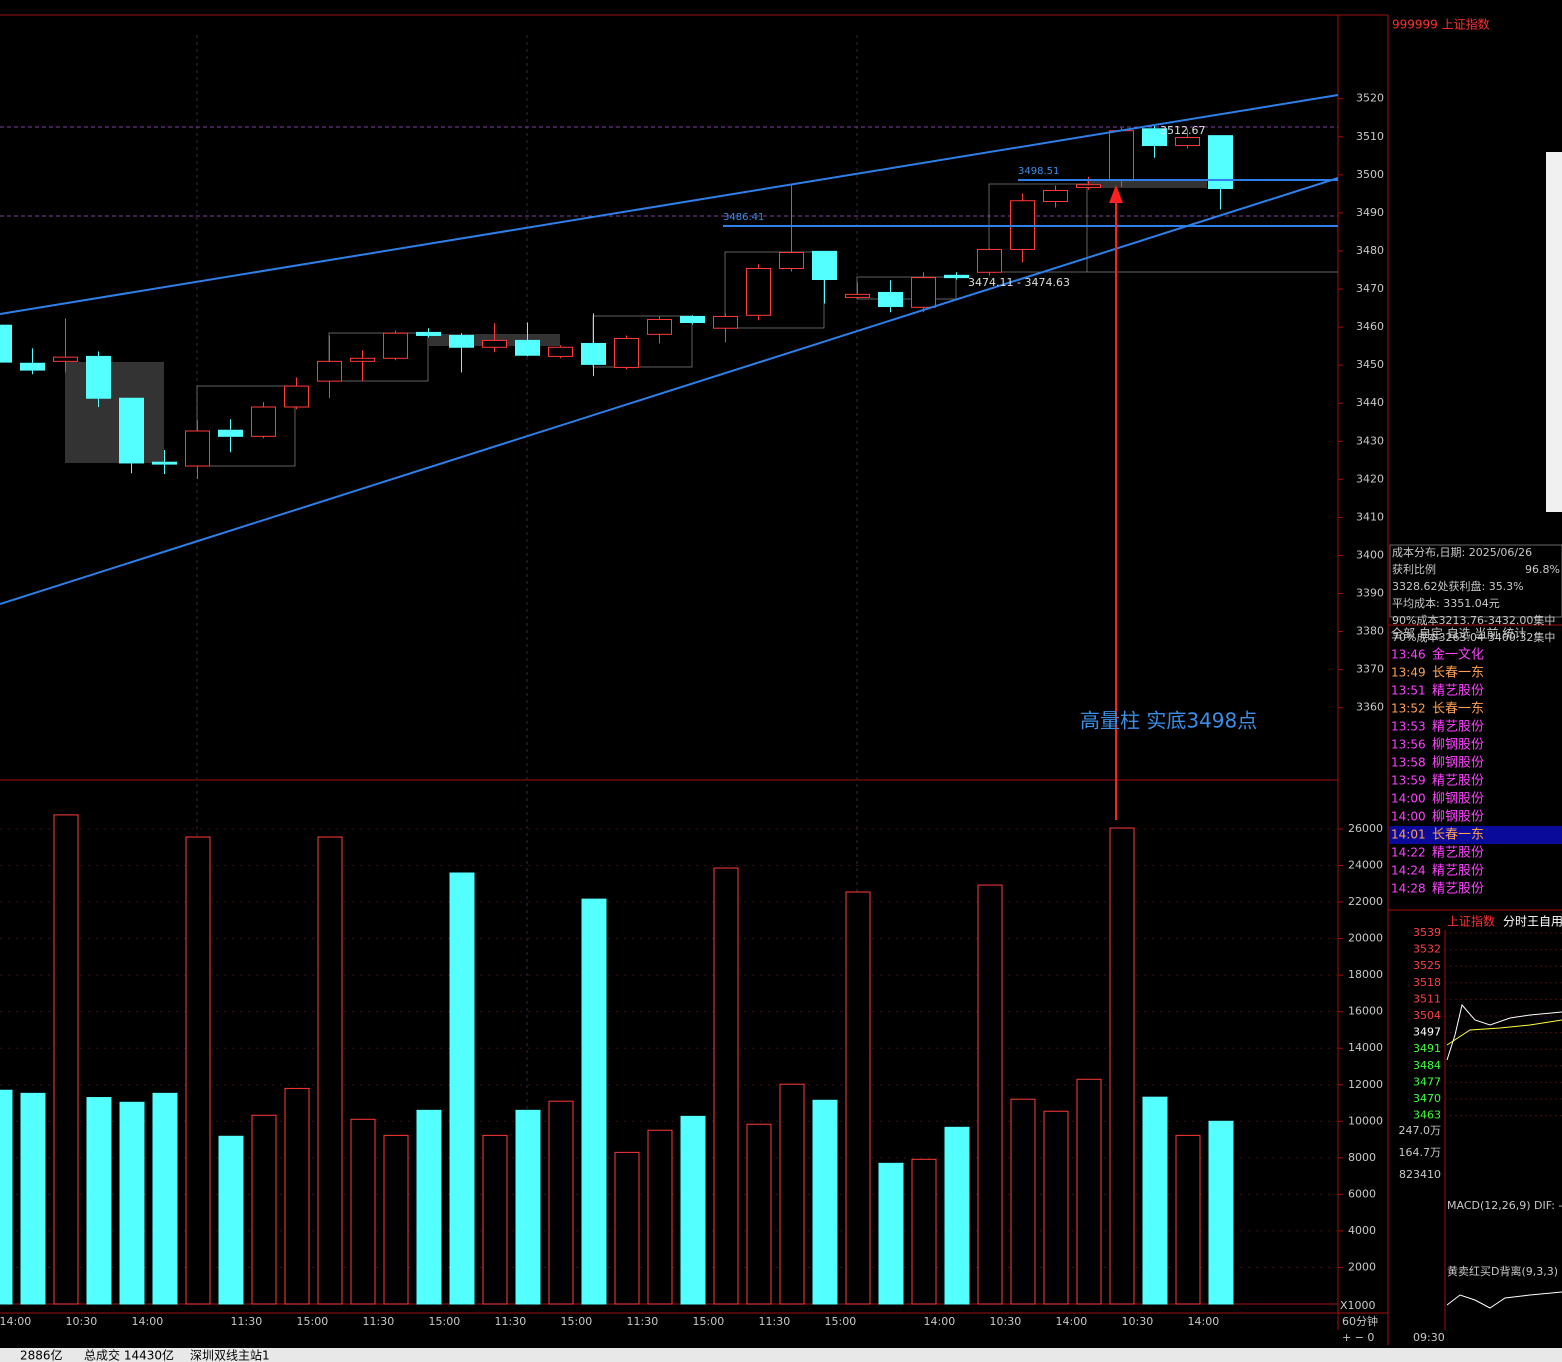  What do you see at coordinates (1370, 98) in the screenshot?
I see `y-tick-label: 3520` at bounding box center [1370, 98].